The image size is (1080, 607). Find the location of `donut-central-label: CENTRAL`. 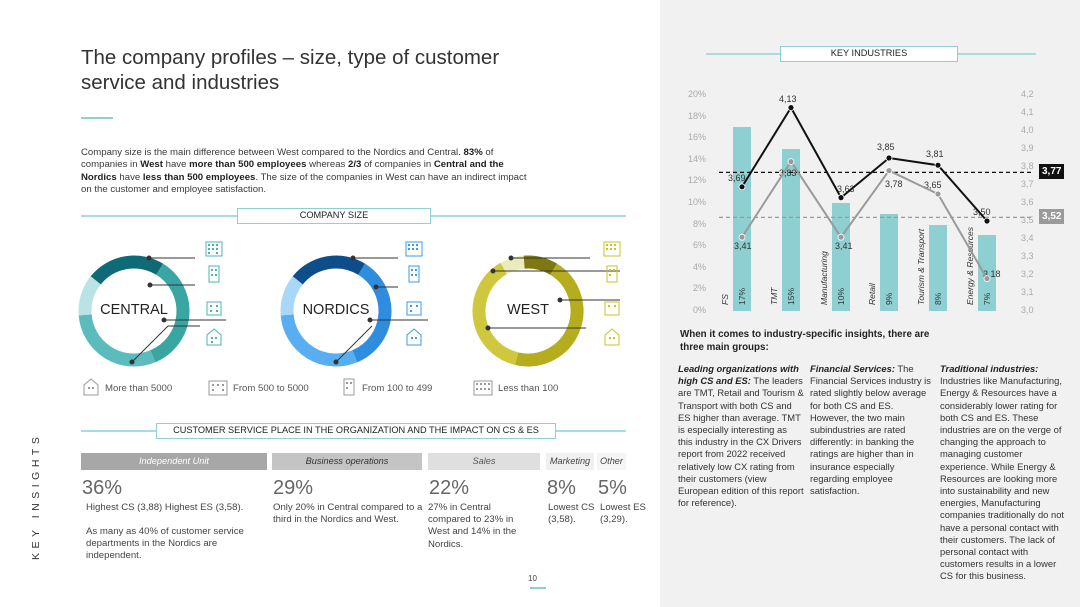

donut-central-label: CENTRAL is located at coordinates (134, 310).